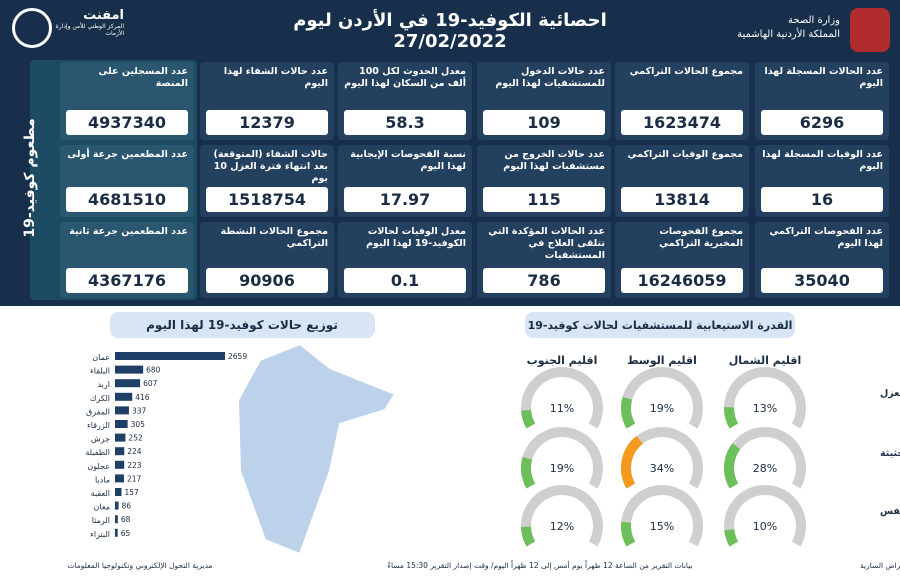 This screenshot has height=585, width=900. What do you see at coordinates (100, 534) in the screenshot?
I see `region-label: البتراء` at bounding box center [100, 534].